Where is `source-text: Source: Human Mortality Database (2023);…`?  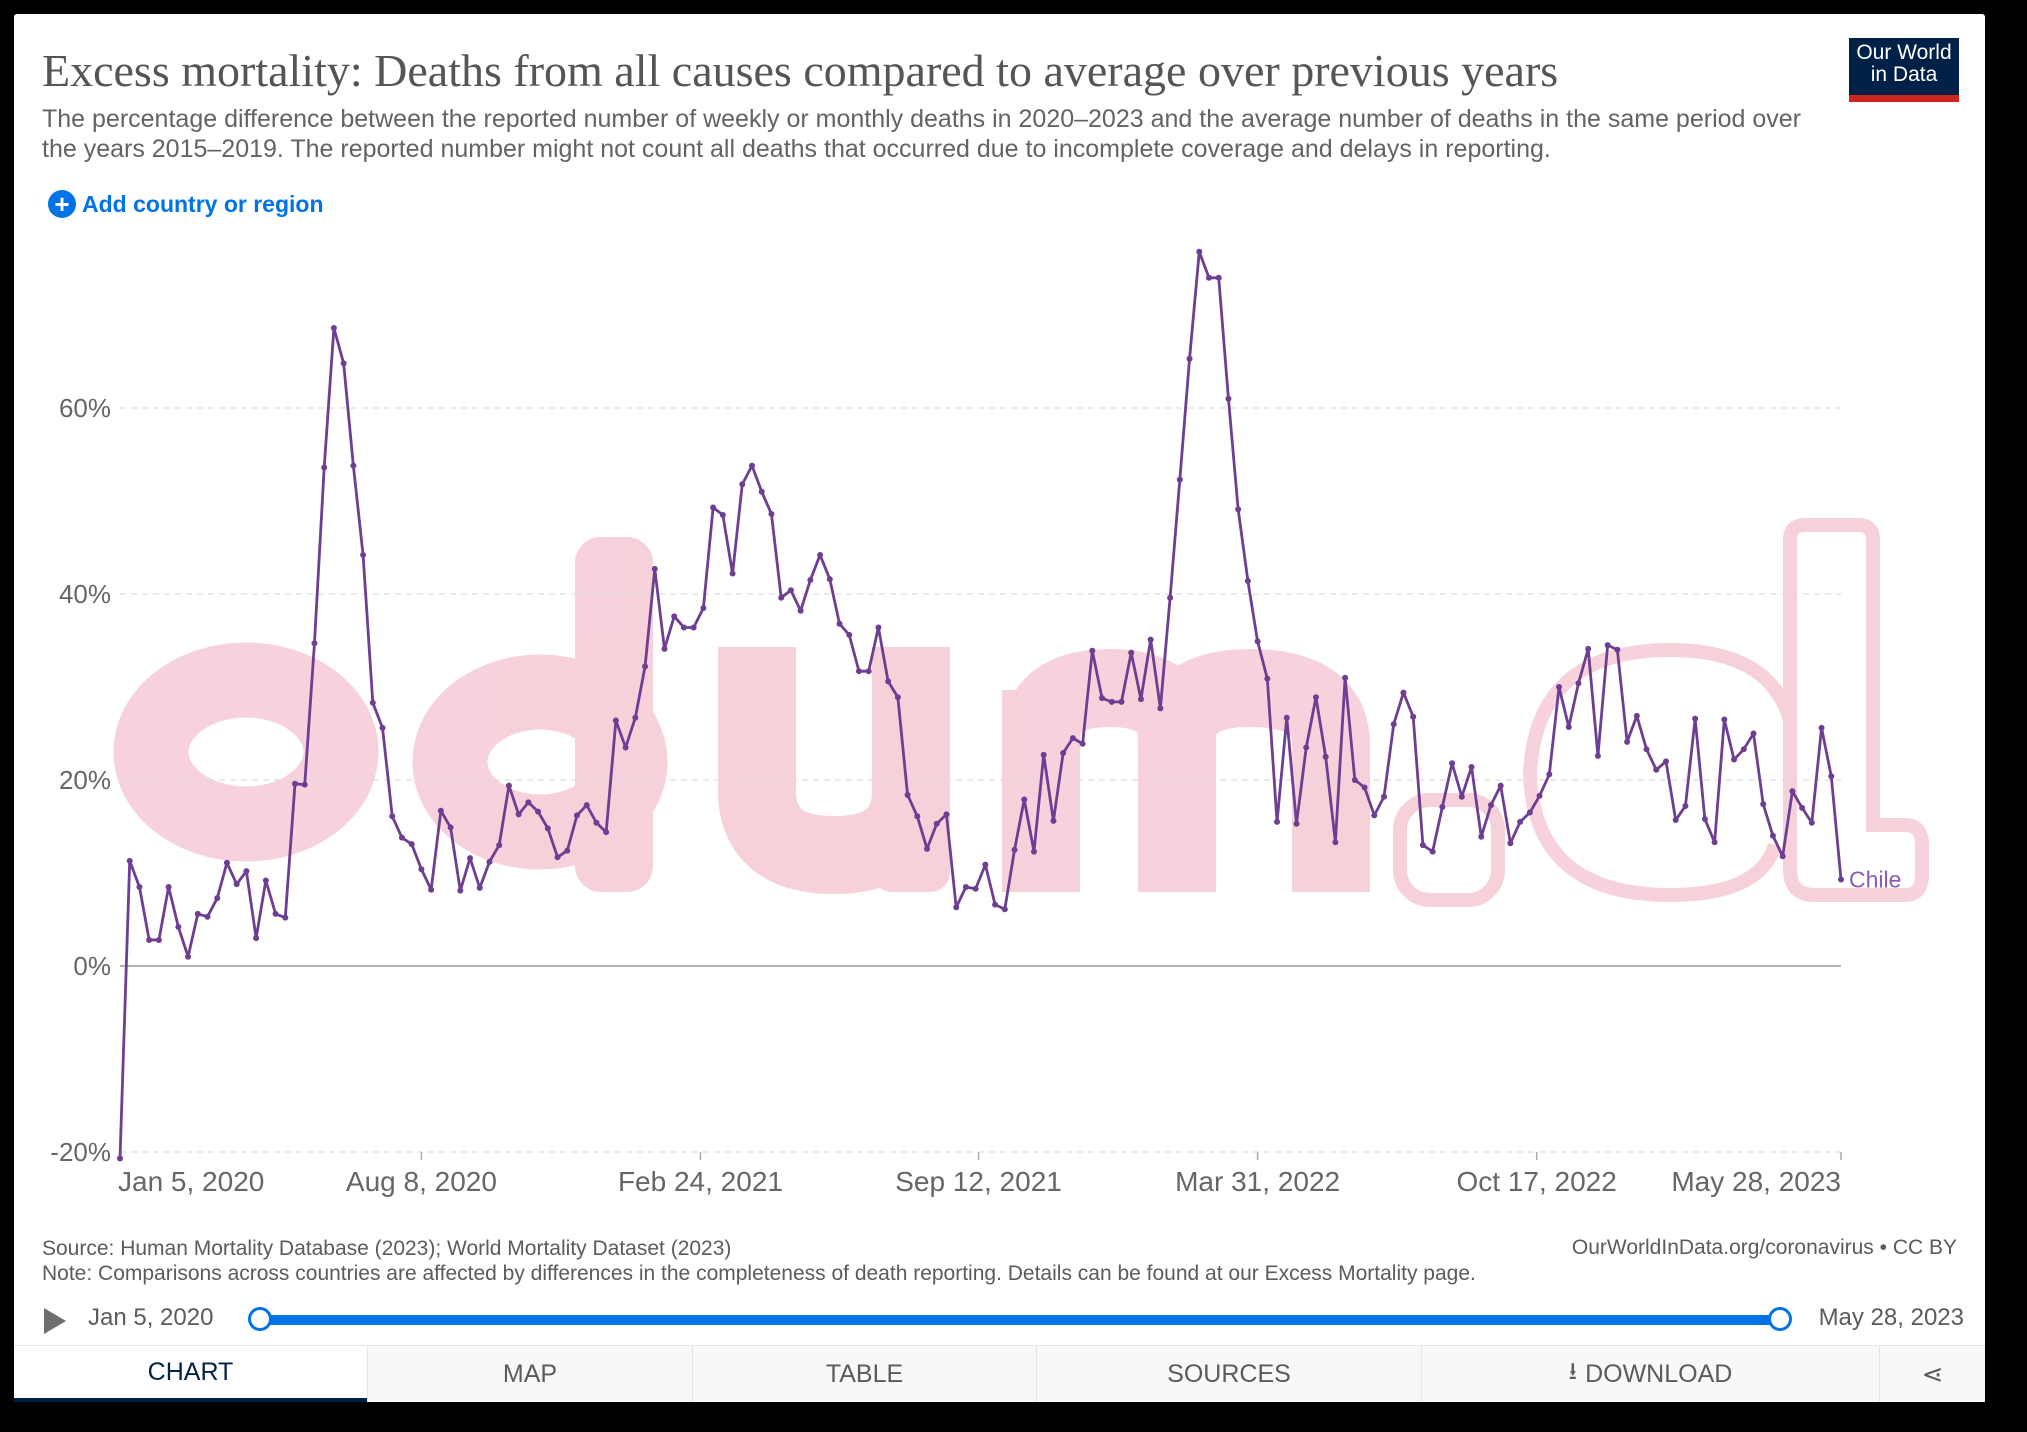
source-text: Source: Human Mortality Database (2023);… is located at coordinates (387, 1248).